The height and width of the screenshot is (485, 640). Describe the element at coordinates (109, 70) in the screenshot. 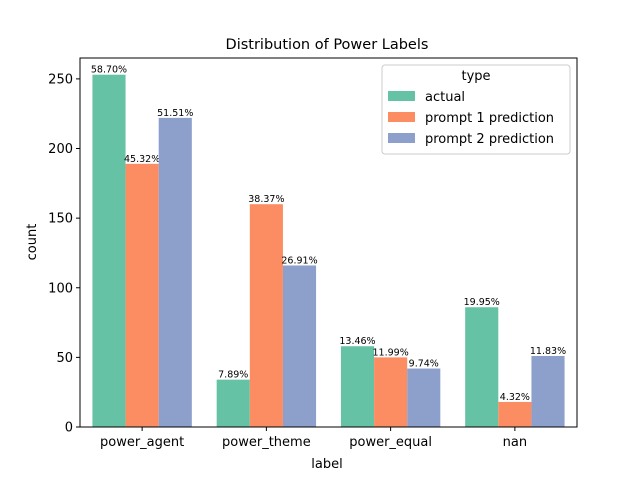

I see `bar-value-label: 58.70%` at that location.